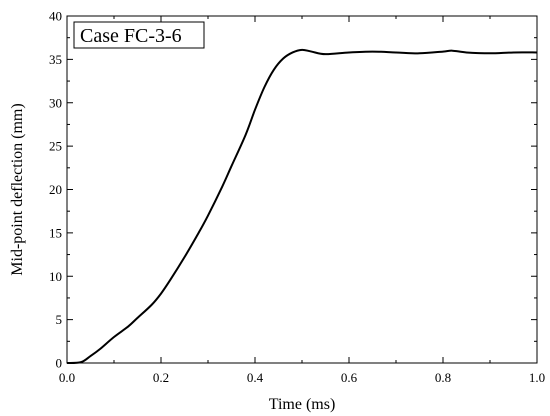 The image size is (550, 416). Describe the element at coordinates (302, 404) in the screenshot. I see `x-axis-label: Time (ms)` at that location.